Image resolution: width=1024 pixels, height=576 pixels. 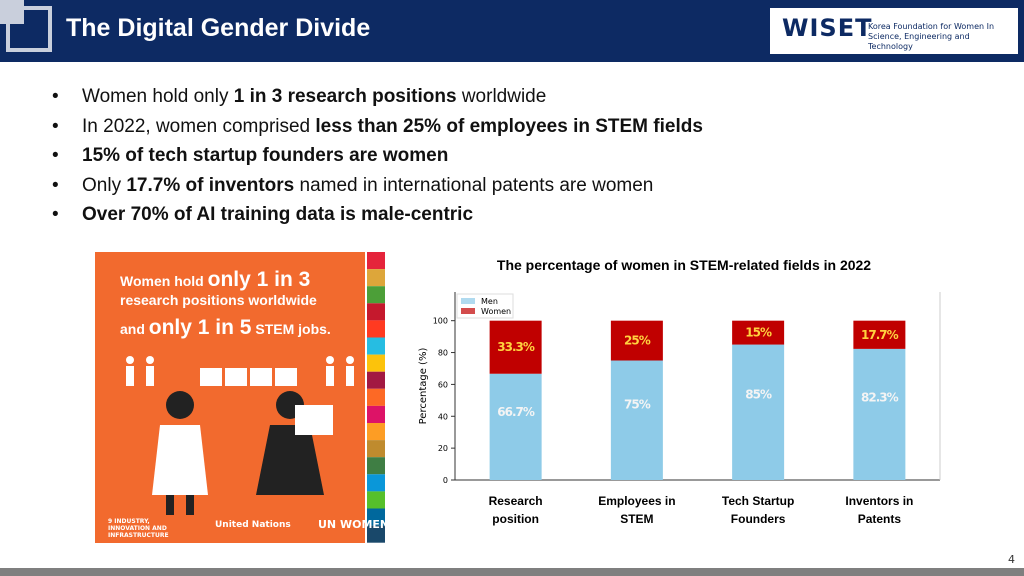 I want to click on logo-box, so click(x=894, y=31).